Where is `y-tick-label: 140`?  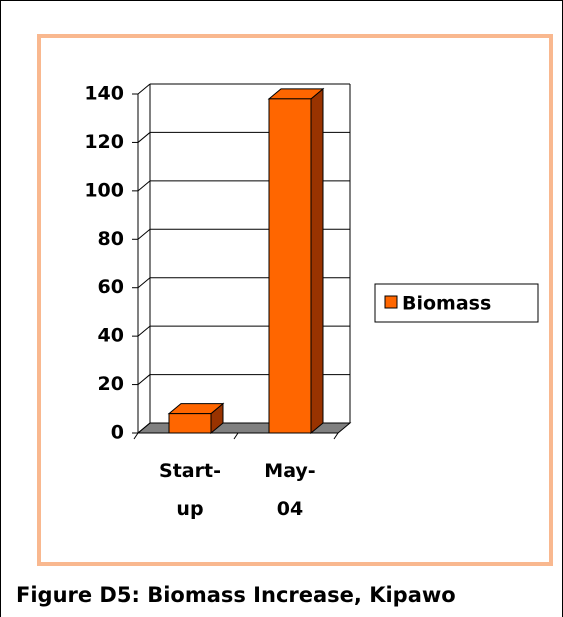 y-tick-label: 140 is located at coordinates (104, 94).